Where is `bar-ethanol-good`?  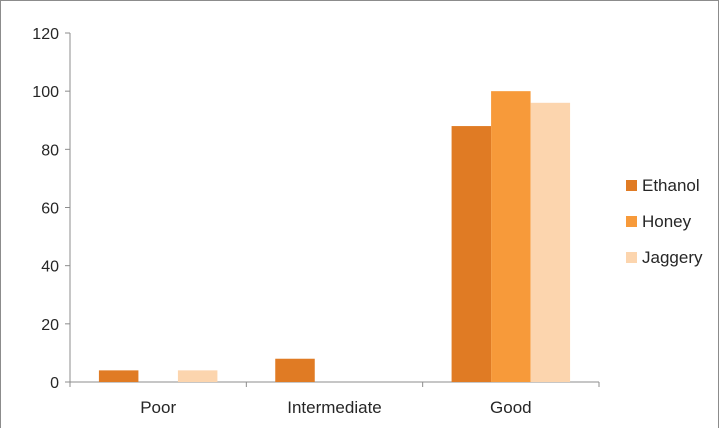 bar-ethanol-good is located at coordinates (471, 254).